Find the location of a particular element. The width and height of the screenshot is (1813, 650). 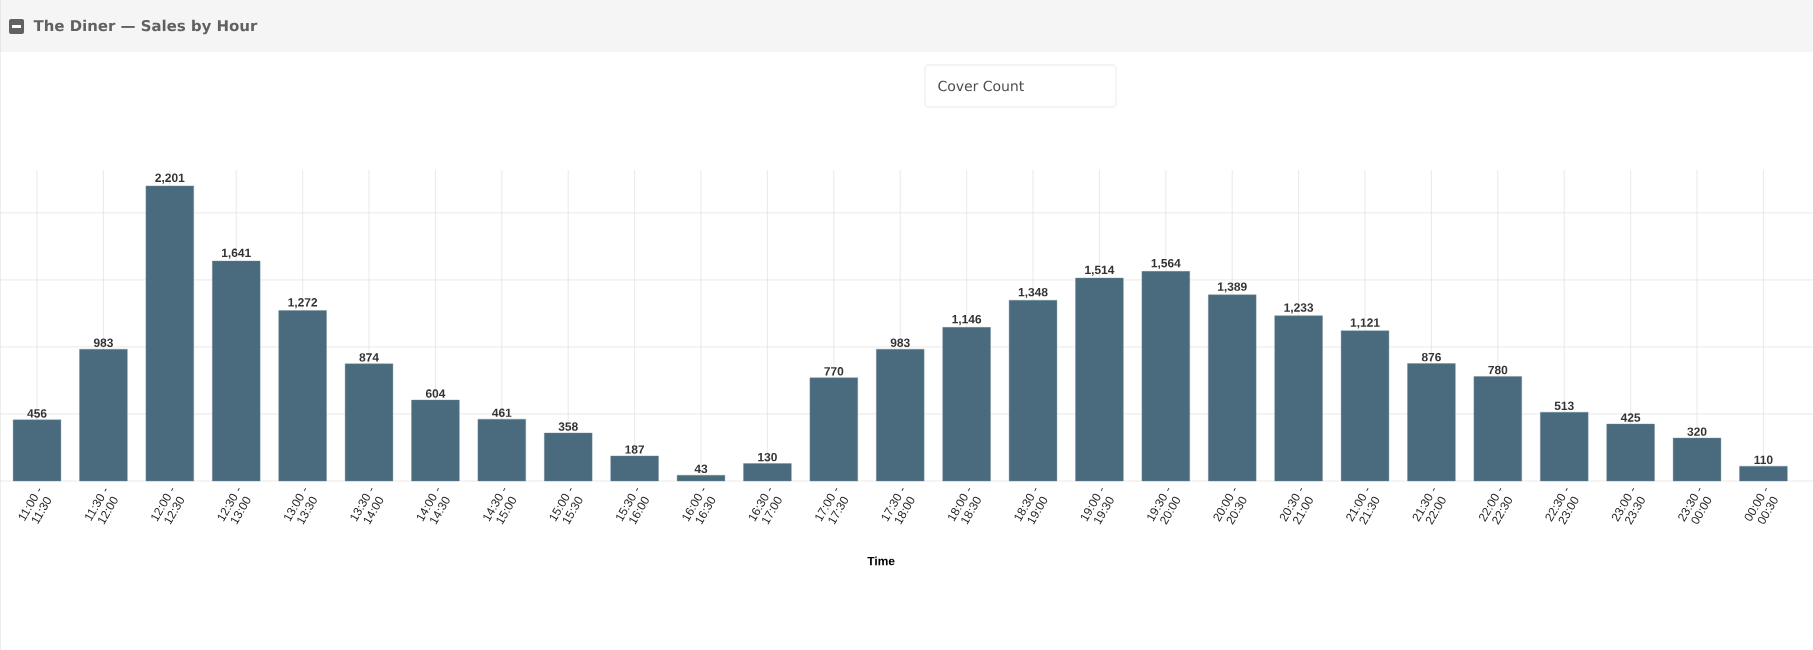

data-label: 780 is located at coordinates (1498, 370).